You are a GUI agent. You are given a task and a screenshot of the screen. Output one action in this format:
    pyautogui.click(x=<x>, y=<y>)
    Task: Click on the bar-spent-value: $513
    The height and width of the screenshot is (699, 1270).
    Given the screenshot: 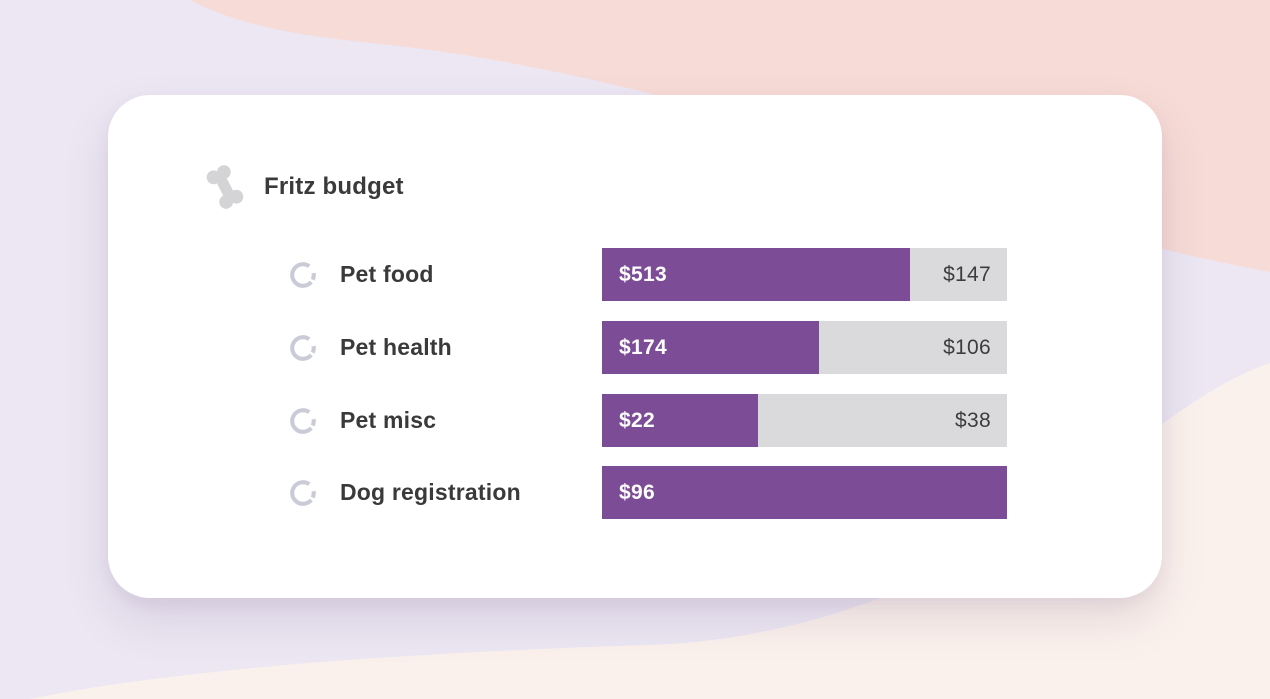 What is the action you would take?
    pyautogui.click(x=643, y=274)
    